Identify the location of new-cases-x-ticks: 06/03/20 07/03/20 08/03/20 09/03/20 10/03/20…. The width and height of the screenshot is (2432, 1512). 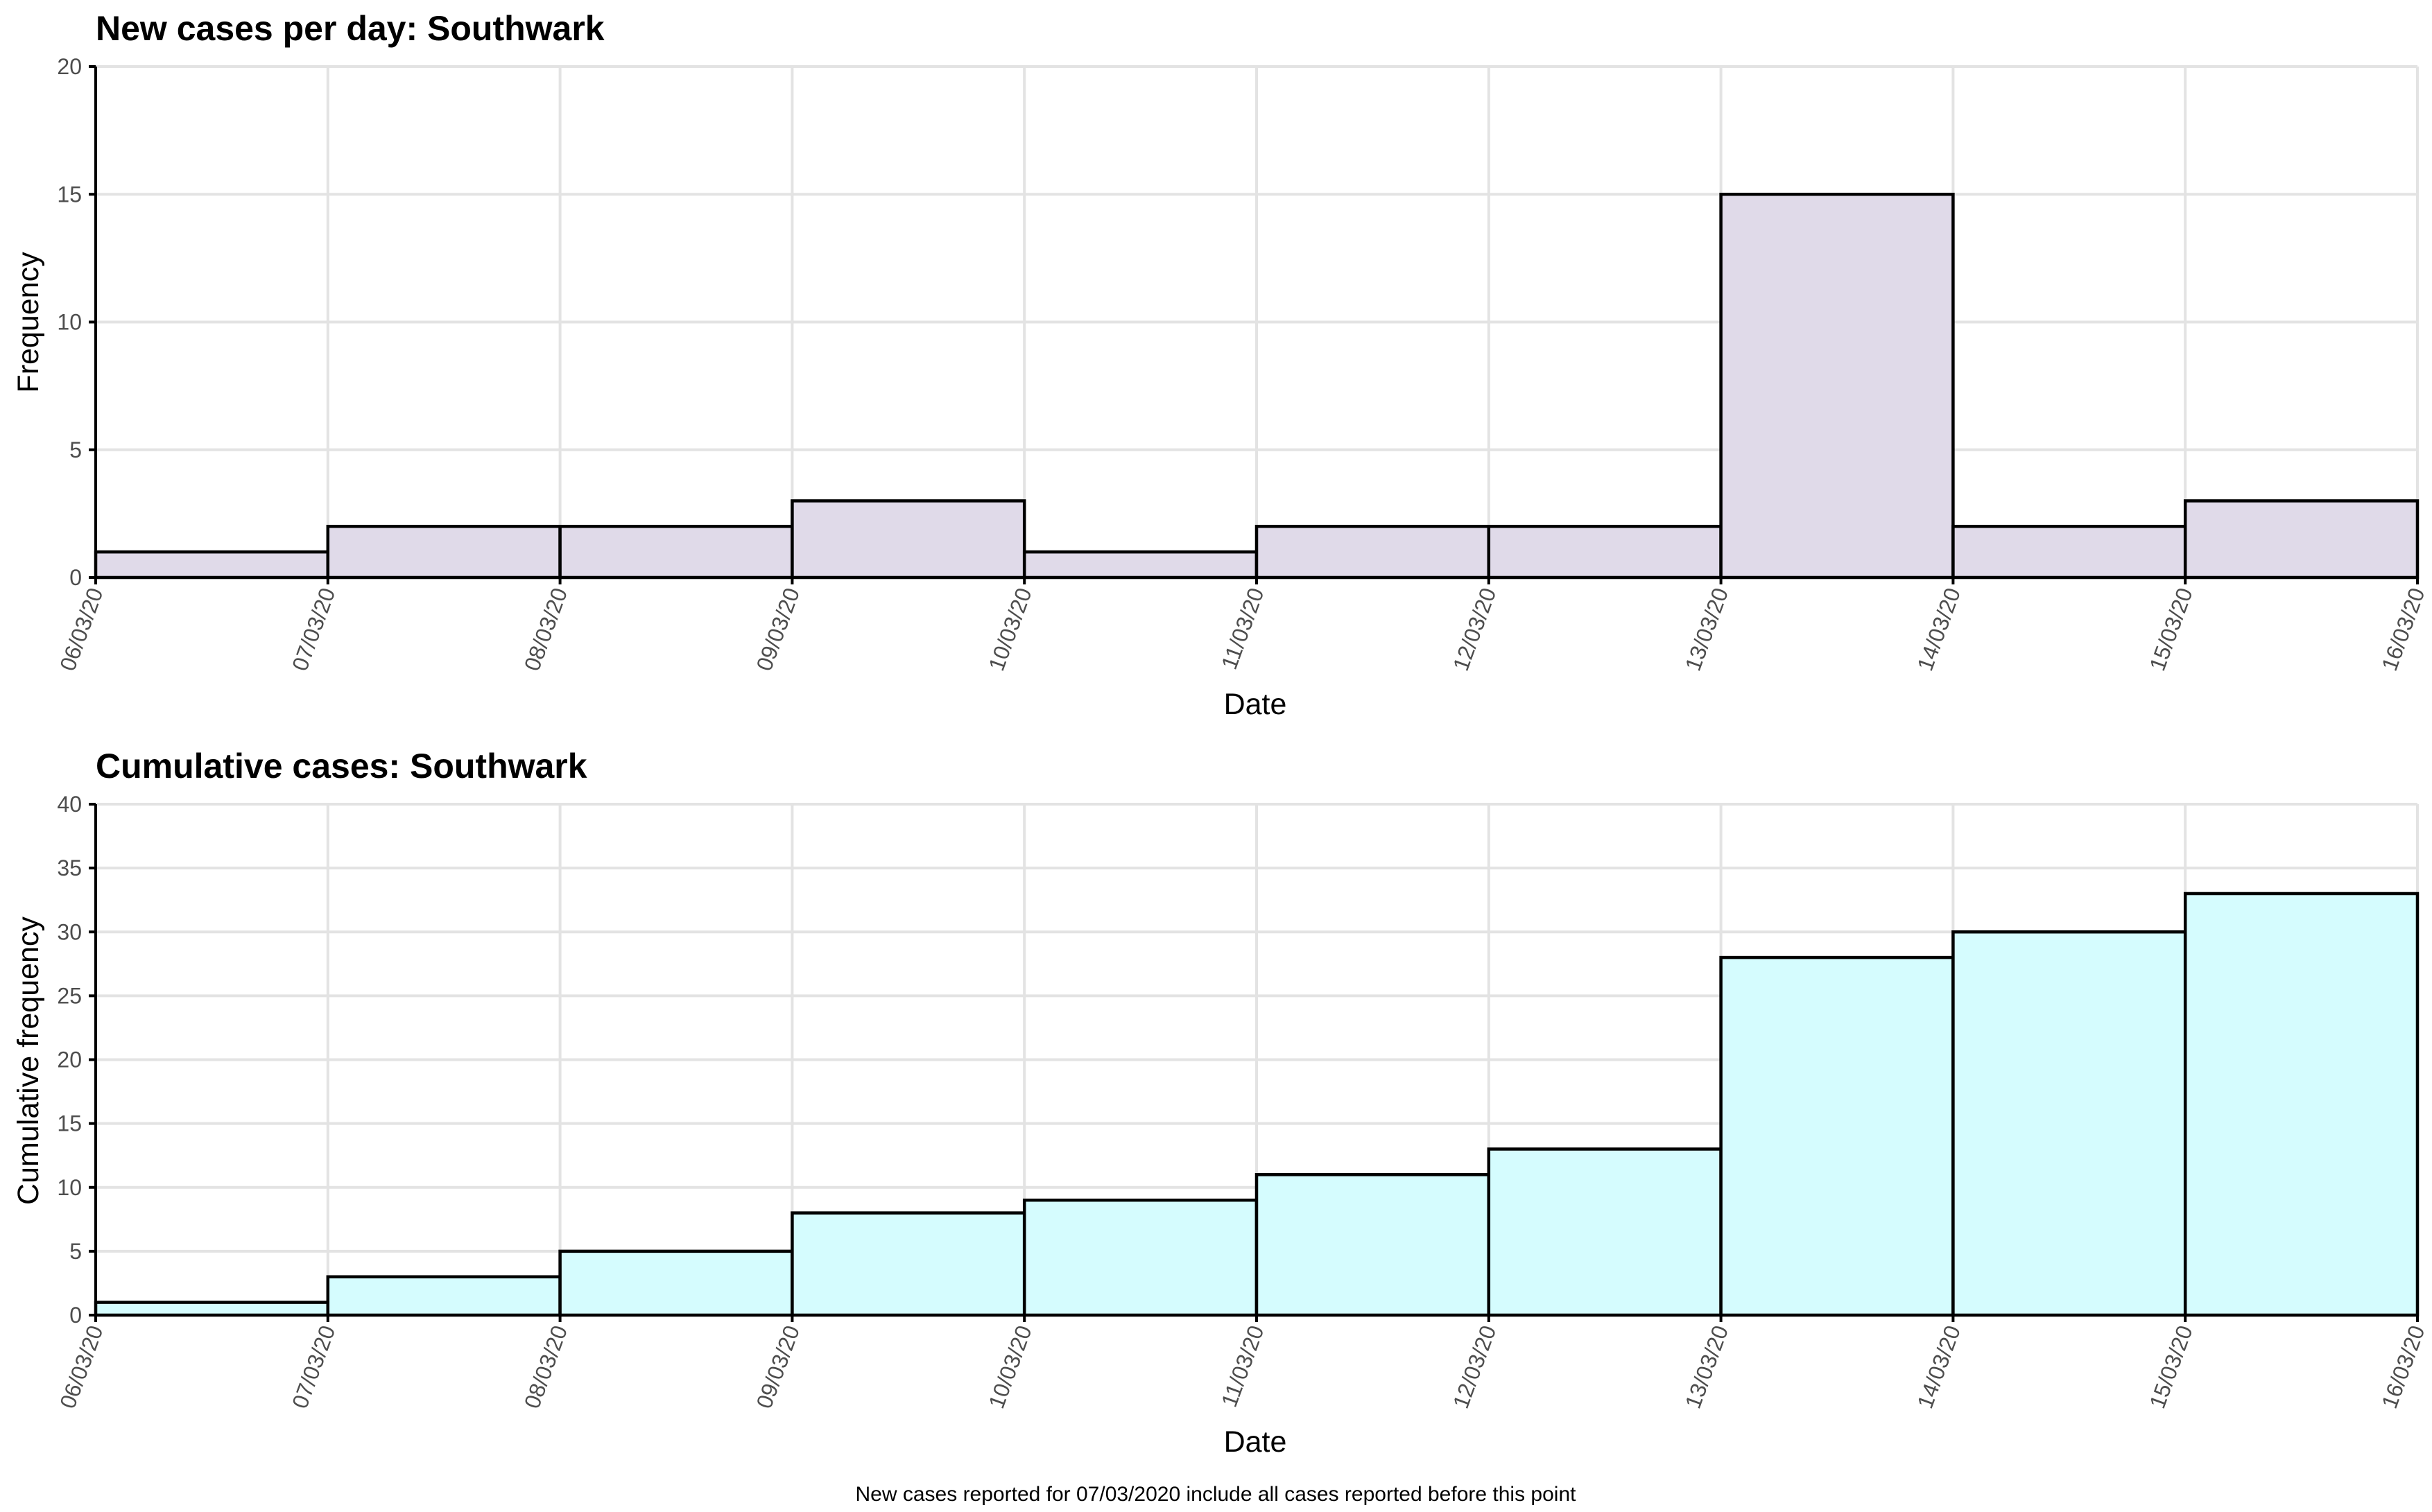
(1242, 625).